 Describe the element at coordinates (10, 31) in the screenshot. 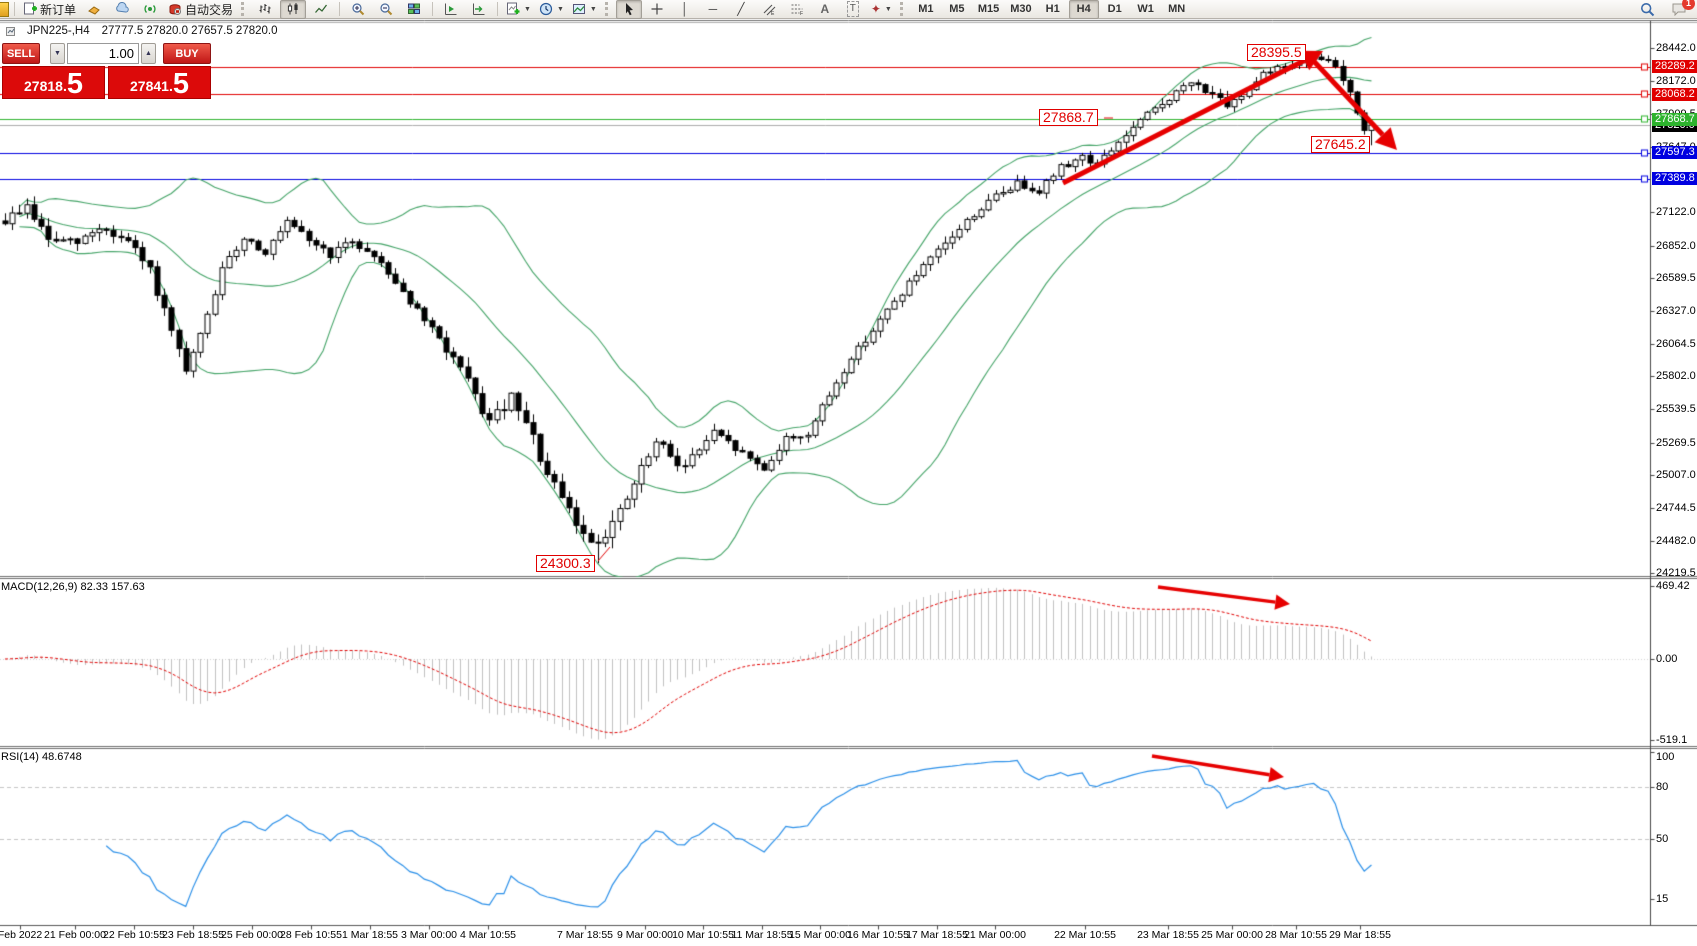

I see `chart-window-icon` at that location.